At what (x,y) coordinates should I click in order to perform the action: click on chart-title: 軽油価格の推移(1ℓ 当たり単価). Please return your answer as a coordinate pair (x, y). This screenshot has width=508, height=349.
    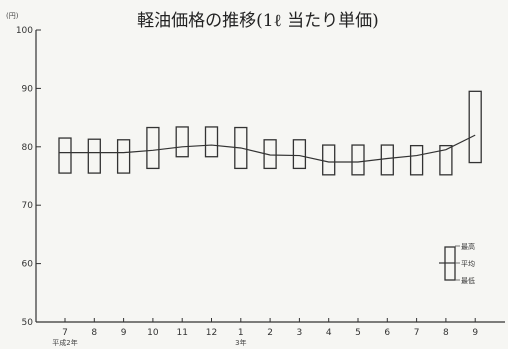
    Looking at the image, I should click on (258, 21).